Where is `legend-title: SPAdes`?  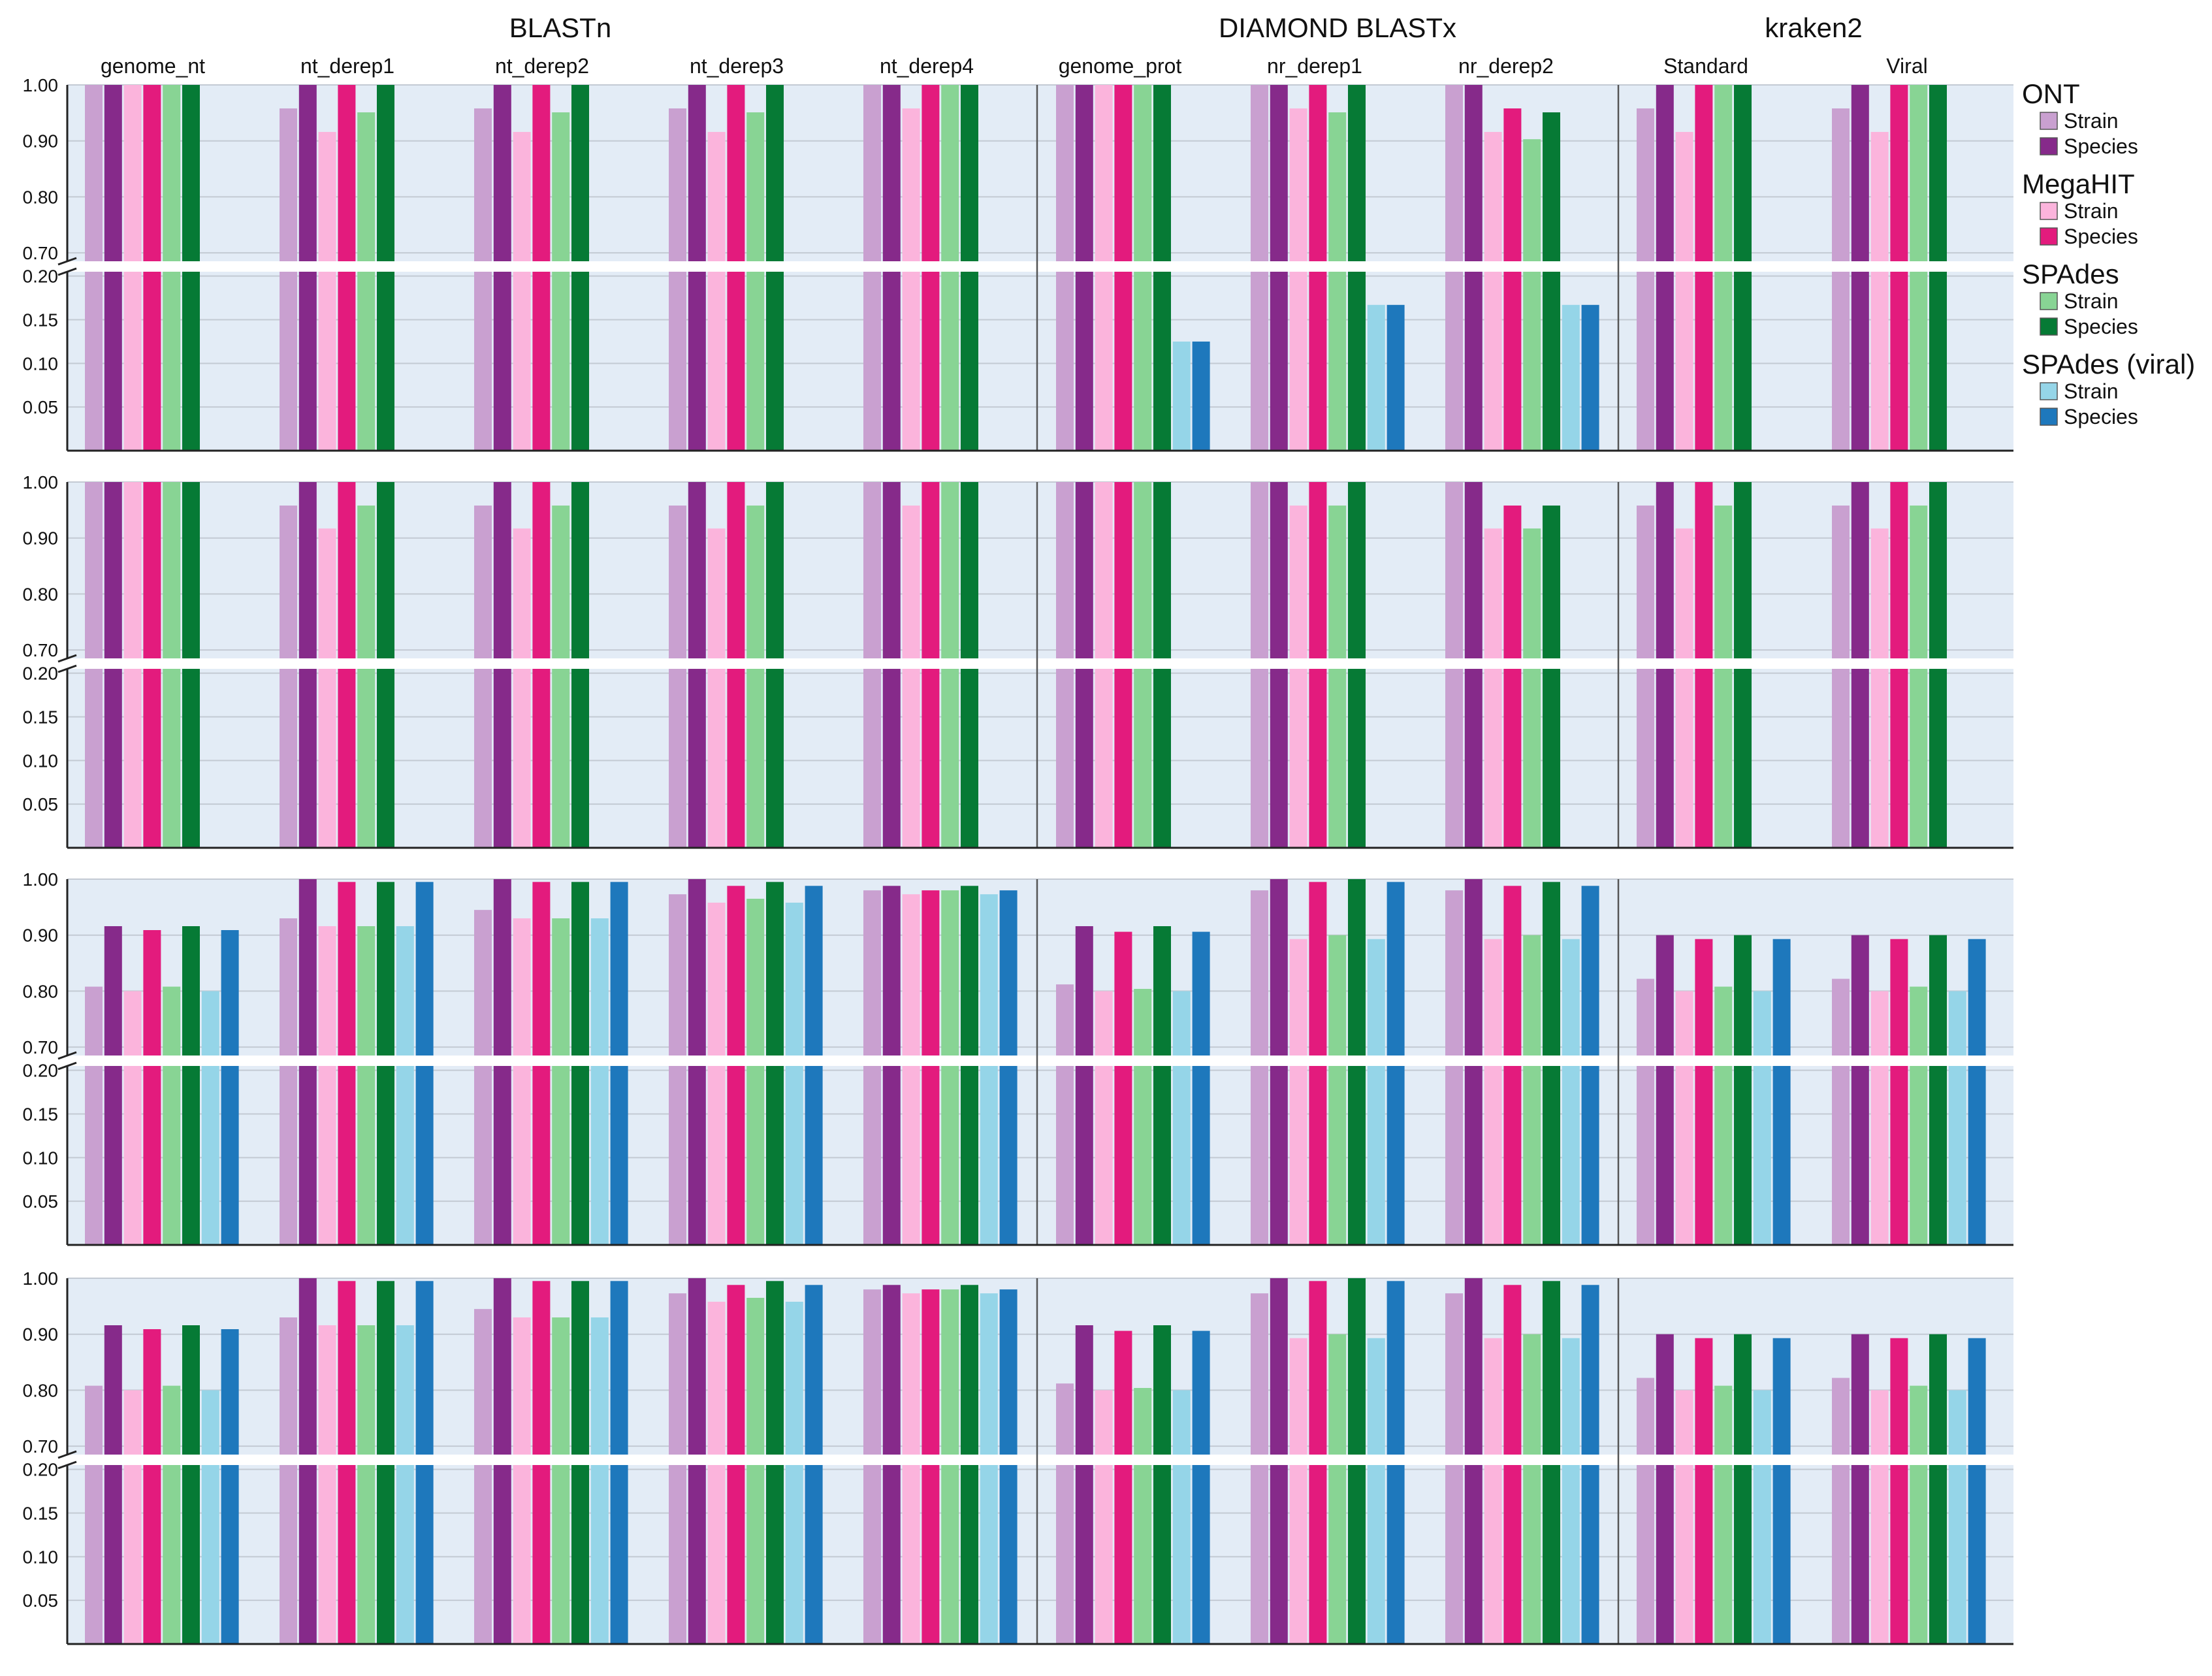
legend-title: SPAdes is located at coordinates (2070, 274).